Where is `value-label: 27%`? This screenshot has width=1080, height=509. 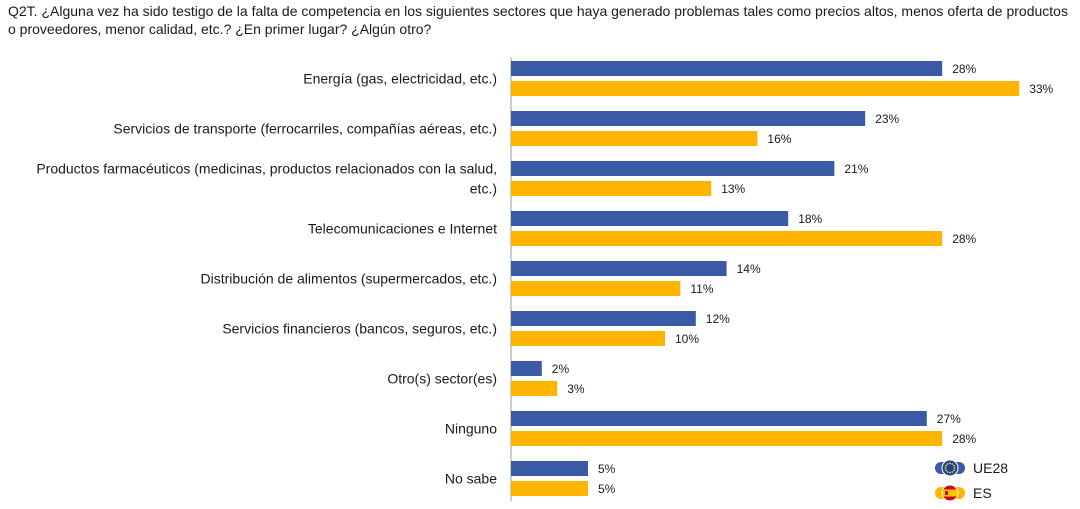 value-label: 27% is located at coordinates (949, 419).